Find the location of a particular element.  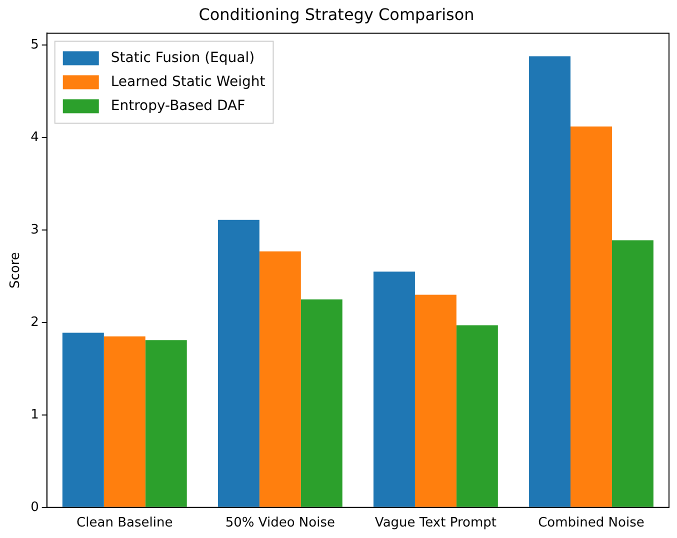

x-tick-label: Combined Noise is located at coordinates (591, 523).